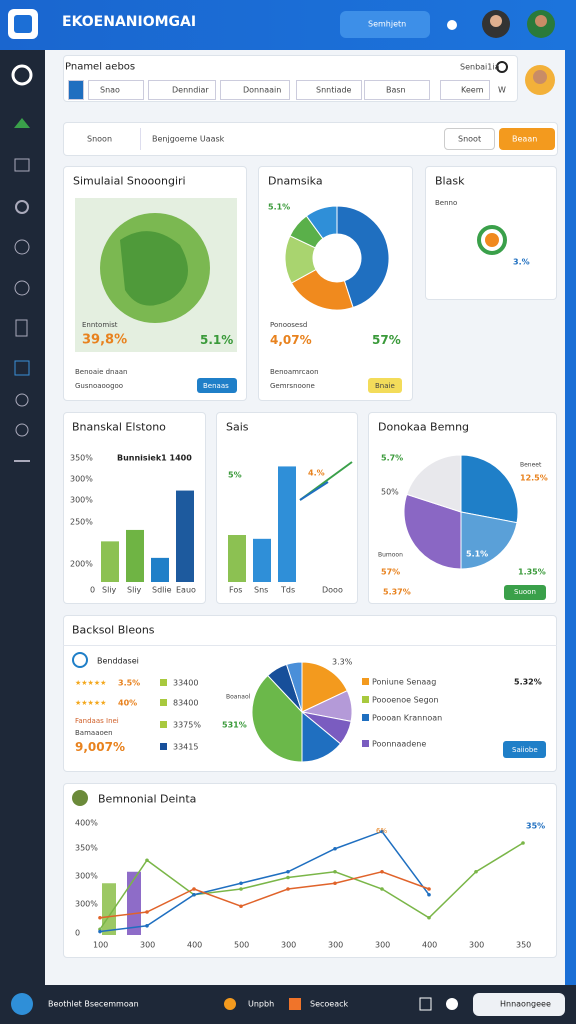  I want to click on tabs-3: Snntiade, so click(334, 90).